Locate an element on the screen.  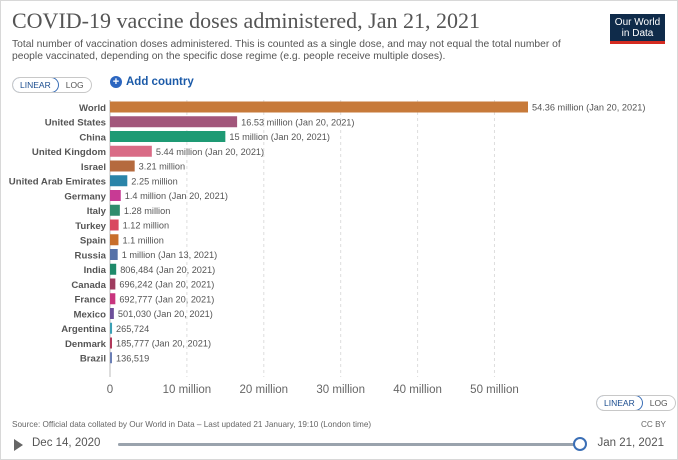
linear-scale-button: LINEAR is located at coordinates (35, 85).